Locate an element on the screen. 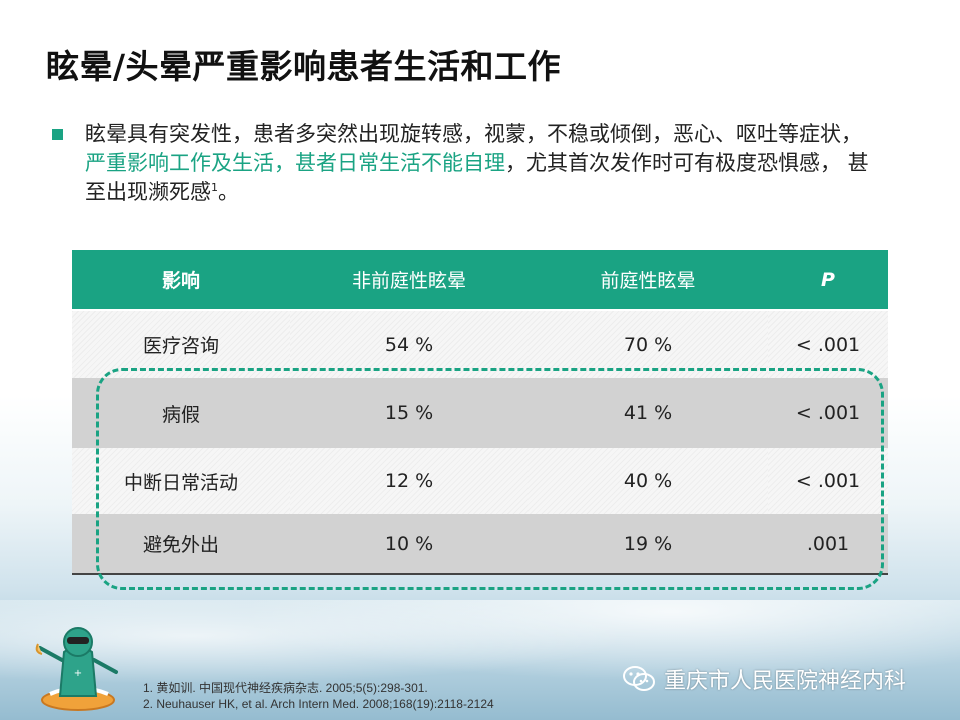 The width and height of the screenshot is (960, 720). header-vestibular: 前庭性眩晕 is located at coordinates (648, 280).